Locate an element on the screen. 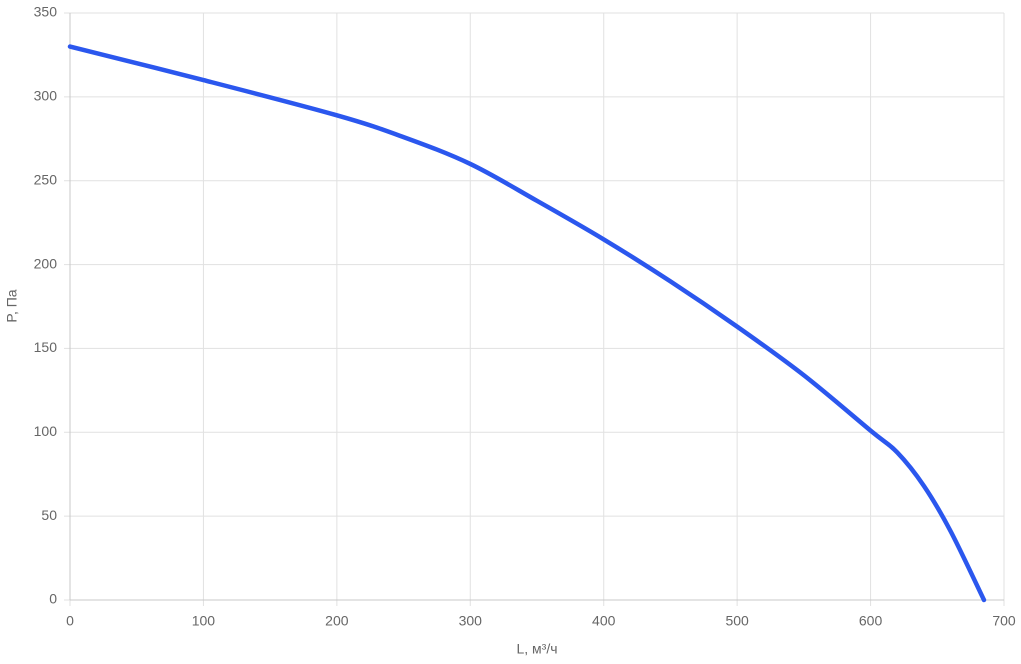 The width and height of the screenshot is (1021, 664). x-tick-label: 500 is located at coordinates (737, 621).